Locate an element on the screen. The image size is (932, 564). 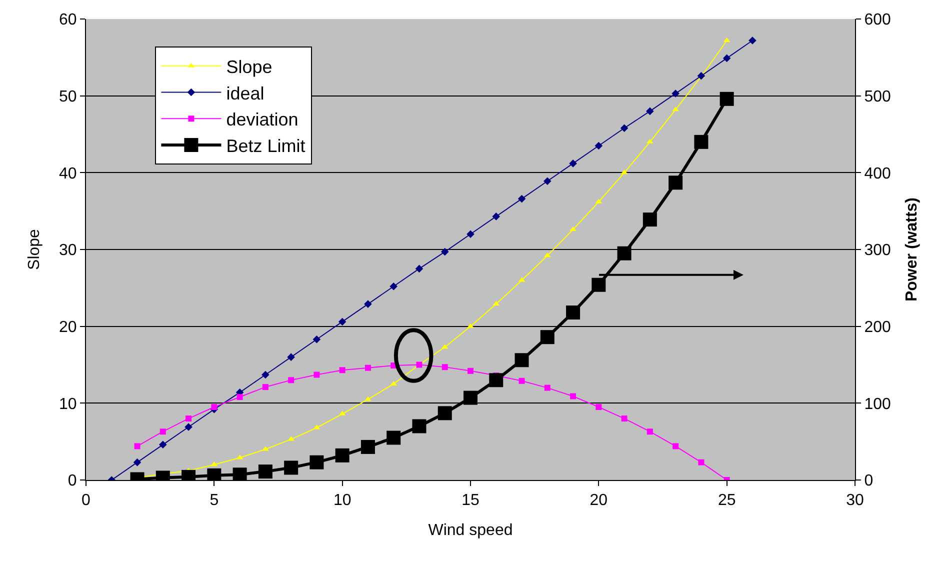
y-tick-label: 40 is located at coordinates (68, 173).